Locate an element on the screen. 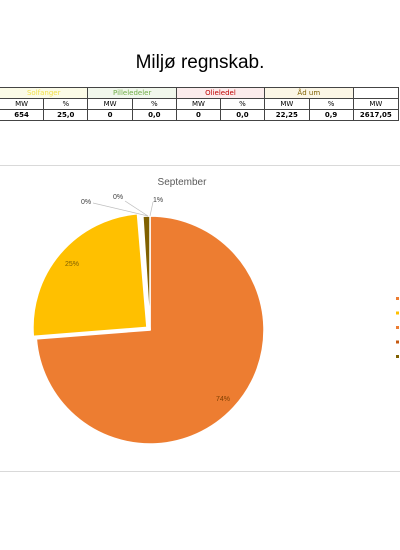  group-header-solfanger: Solfanger is located at coordinates (44, 93).